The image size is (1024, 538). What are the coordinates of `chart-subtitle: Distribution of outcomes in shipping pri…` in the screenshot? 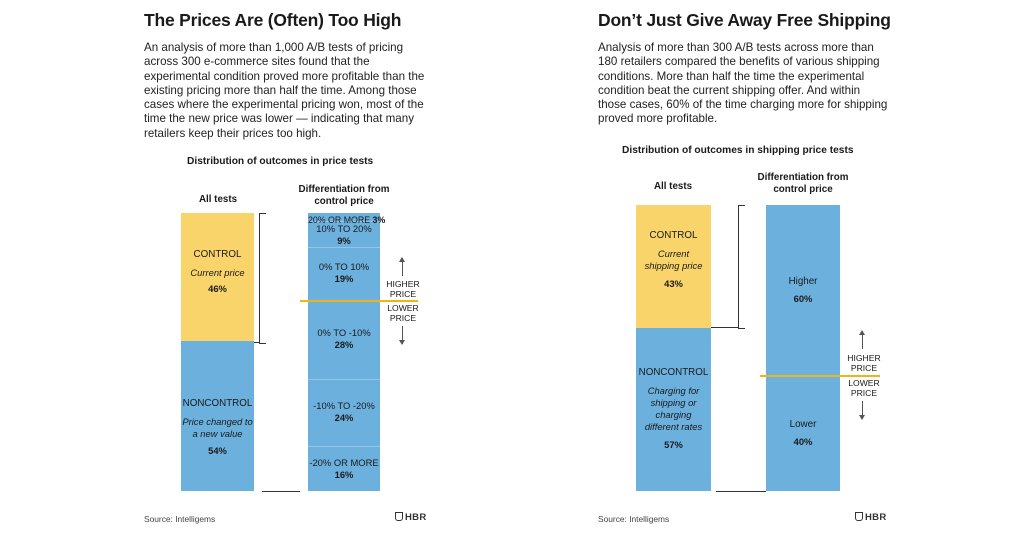 It's located at (738, 150).